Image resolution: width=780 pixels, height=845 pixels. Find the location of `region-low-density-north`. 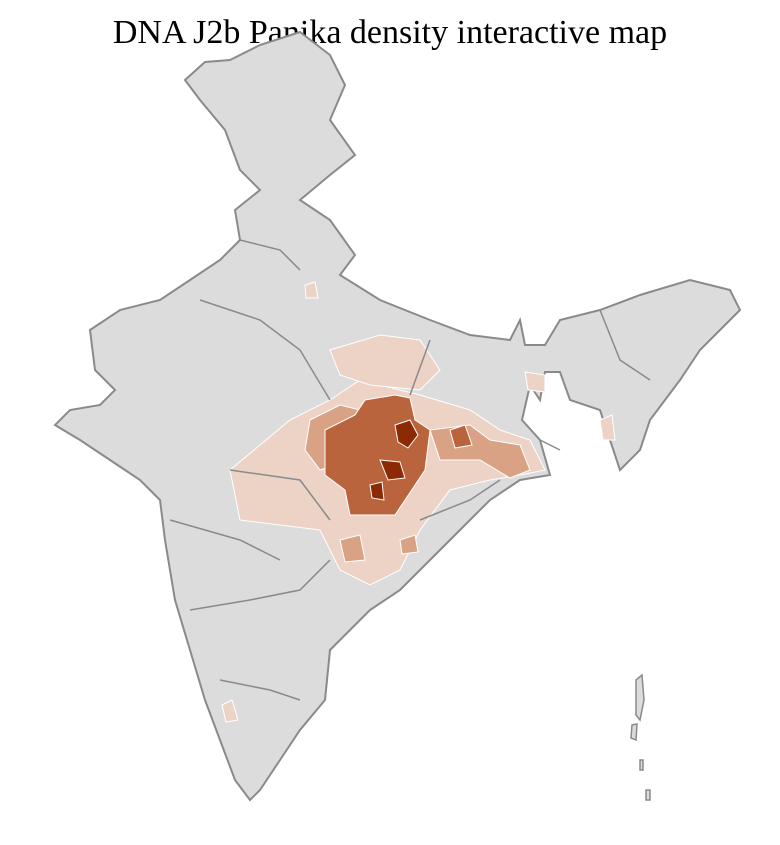

region-low-density-north is located at coordinates (385, 362).